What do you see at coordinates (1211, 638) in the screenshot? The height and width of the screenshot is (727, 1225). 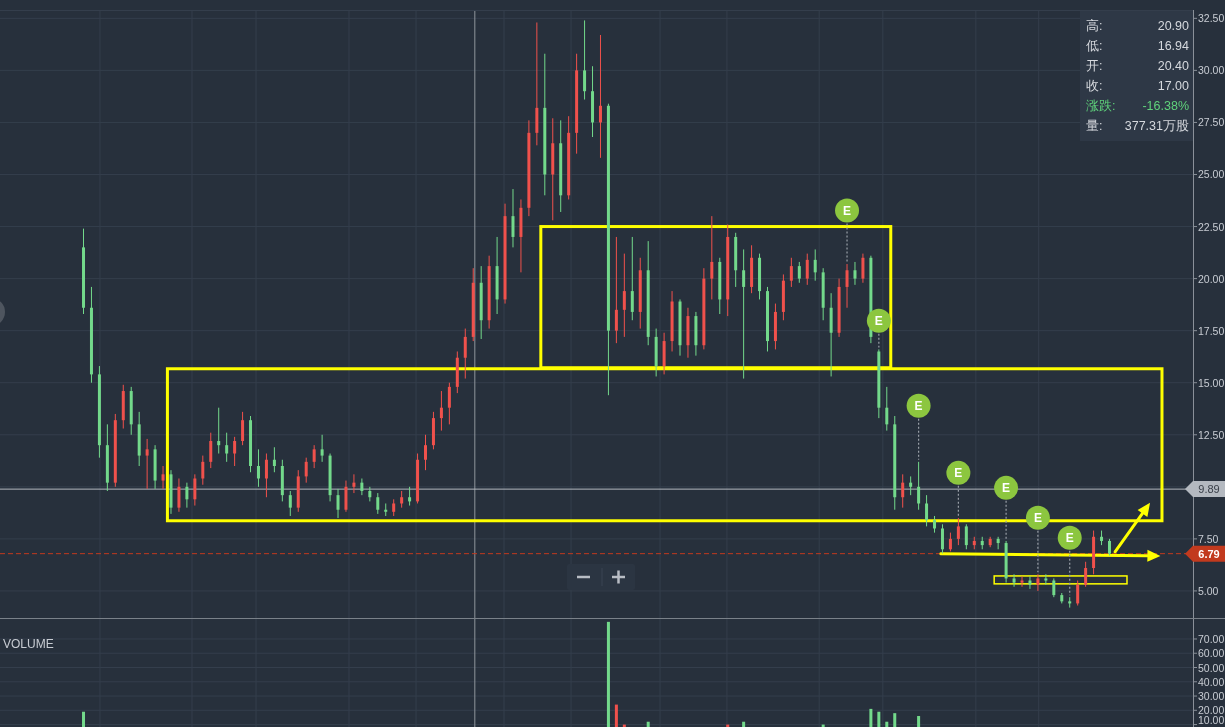 I see `y-tick-label: 70.00` at bounding box center [1211, 638].